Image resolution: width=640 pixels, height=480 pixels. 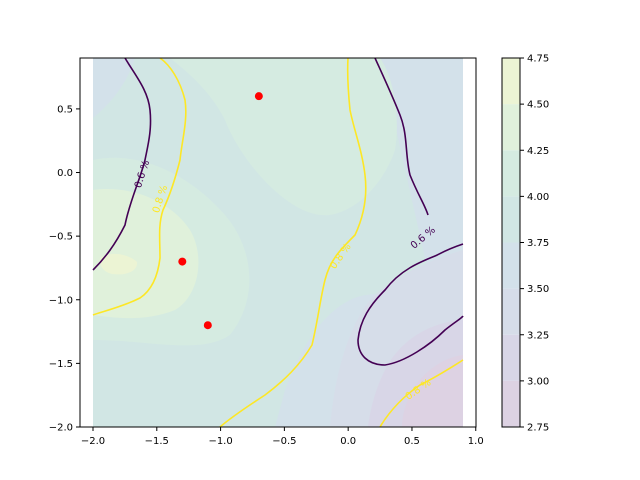 I want to click on contour-line-0.6-left, so click(x=122, y=164).